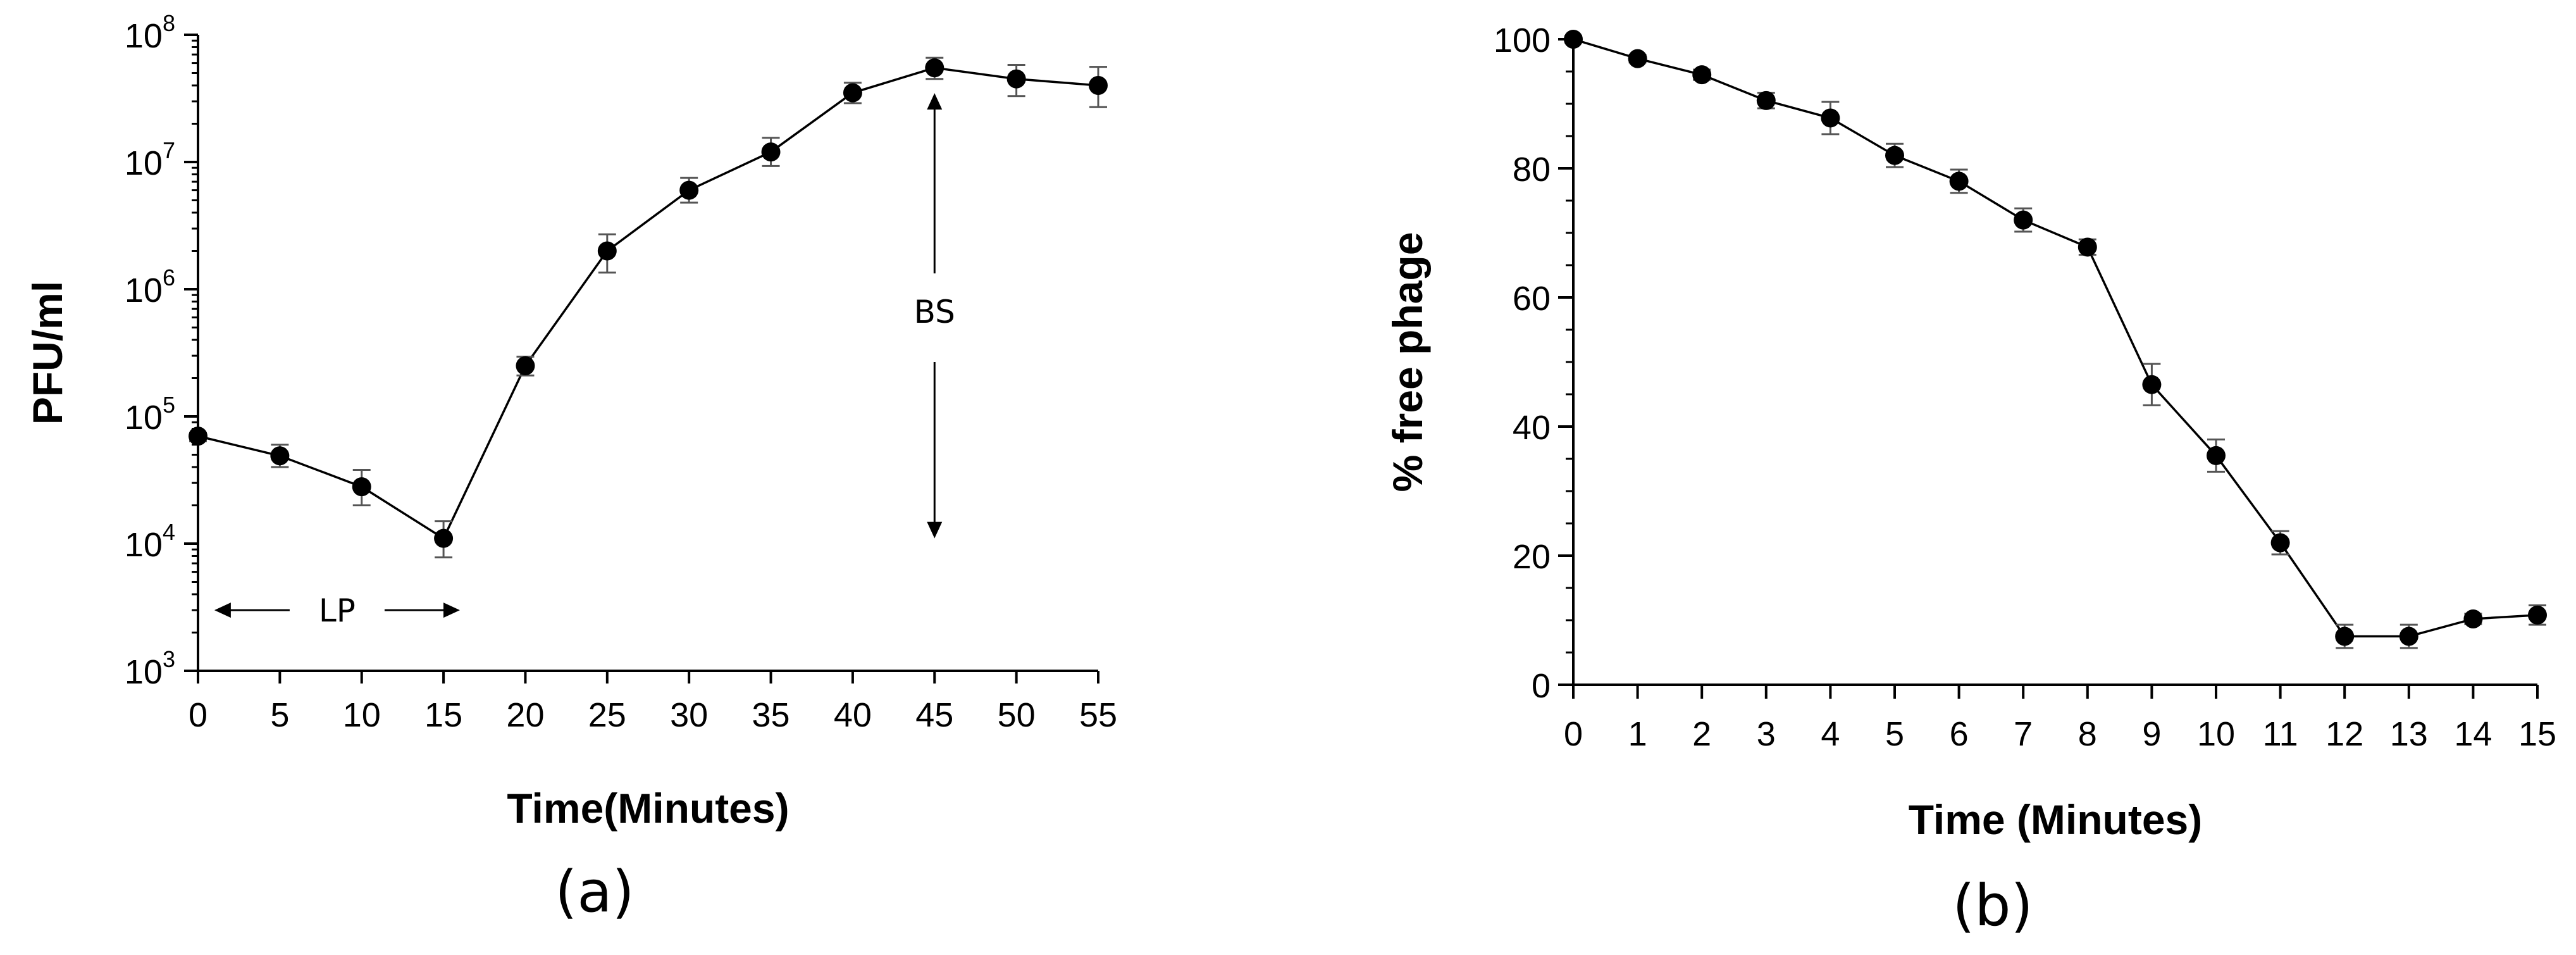  Describe the element at coordinates (648, 808) in the screenshot. I see `x-axis-title: Time(Minutes)` at that location.